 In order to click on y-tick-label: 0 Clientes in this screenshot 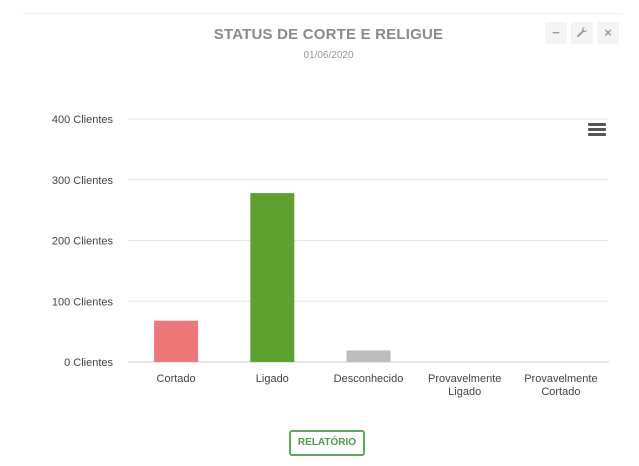, I will do `click(88, 363)`.